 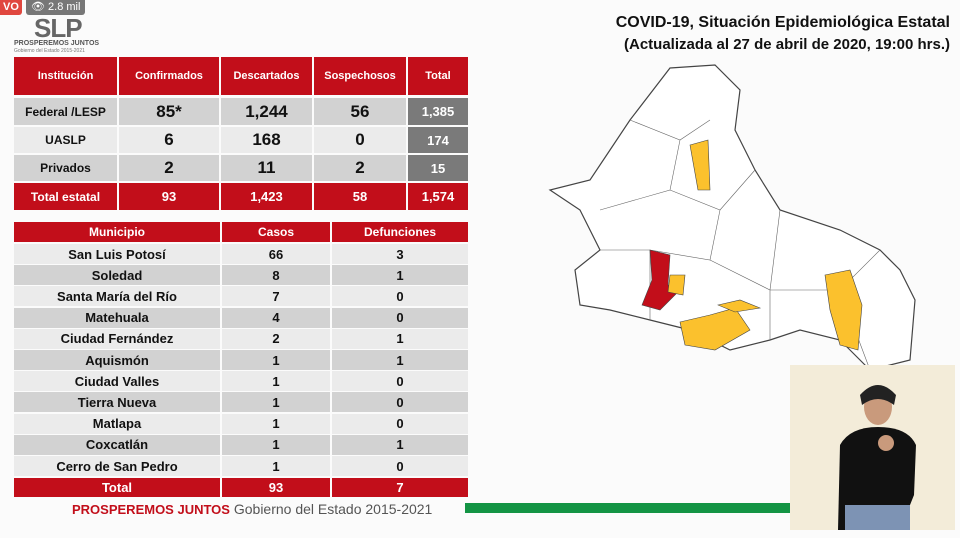 I want to click on table-cell: San Luis Potosí, so click(x=117, y=254).